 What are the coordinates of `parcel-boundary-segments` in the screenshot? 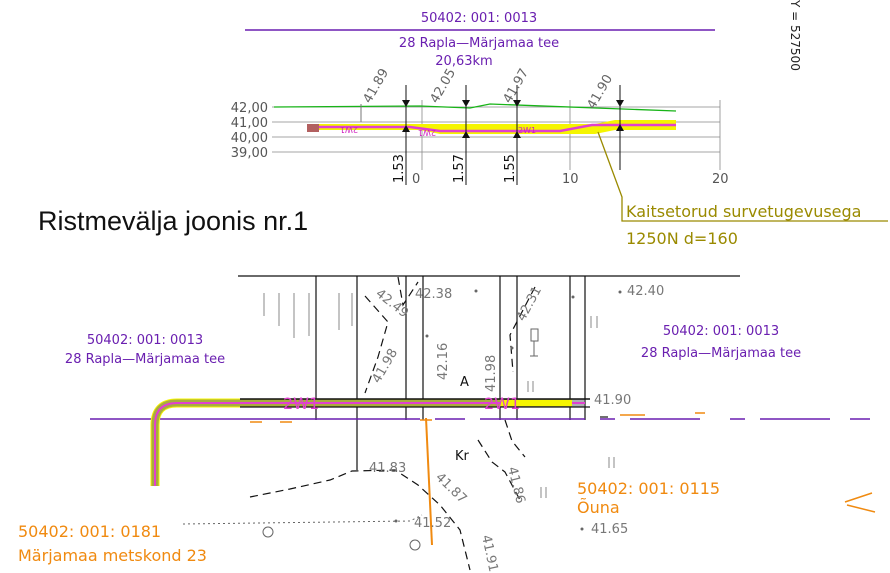 It's located at (563, 462).